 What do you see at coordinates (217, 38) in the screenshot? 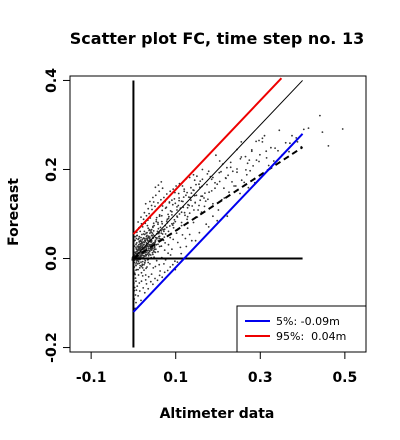
I see `chart-title: Scatter plot FC, time step no. 13` at bounding box center [217, 38].